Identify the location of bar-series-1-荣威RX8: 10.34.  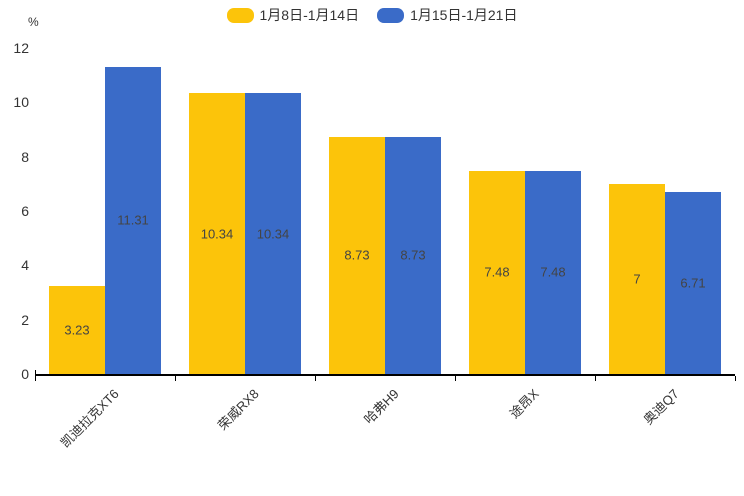
(273, 233).